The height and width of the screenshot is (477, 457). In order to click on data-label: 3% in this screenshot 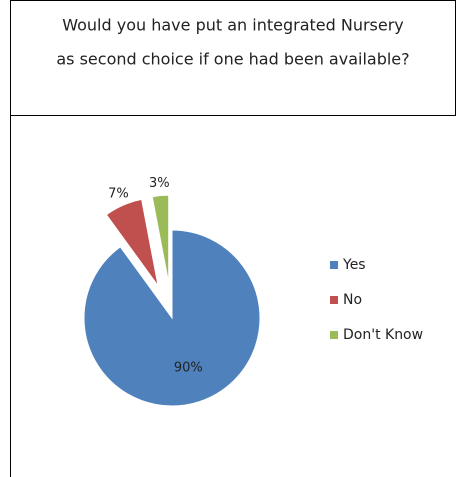, I will do `click(159, 183)`.